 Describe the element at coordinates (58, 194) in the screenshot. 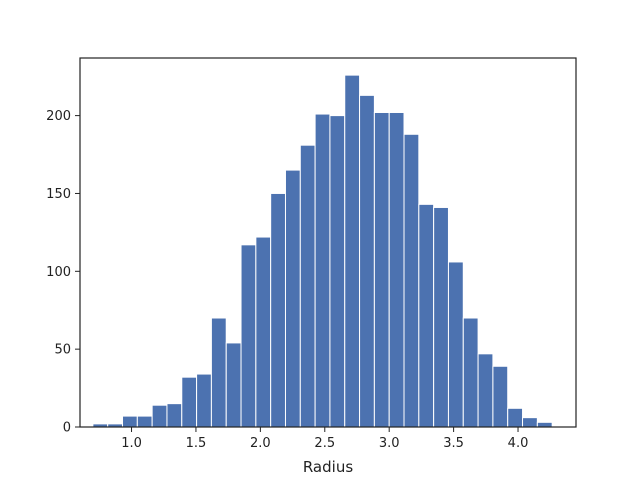

I see `y-tick-label: 150` at that location.